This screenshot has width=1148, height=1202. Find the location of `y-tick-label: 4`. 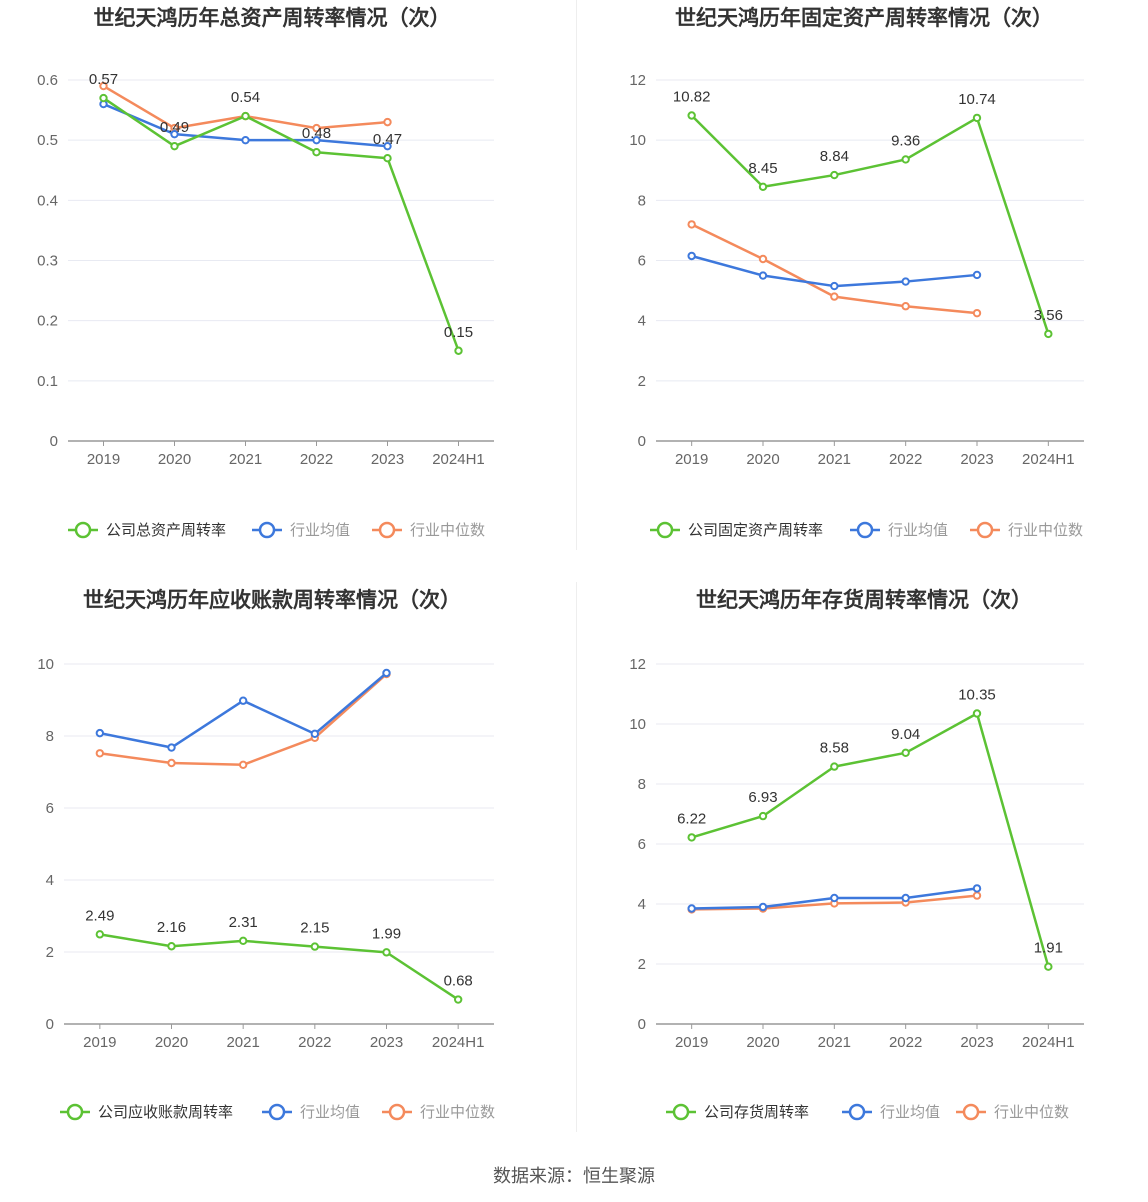

y-tick-label: 4 is located at coordinates (642, 321).